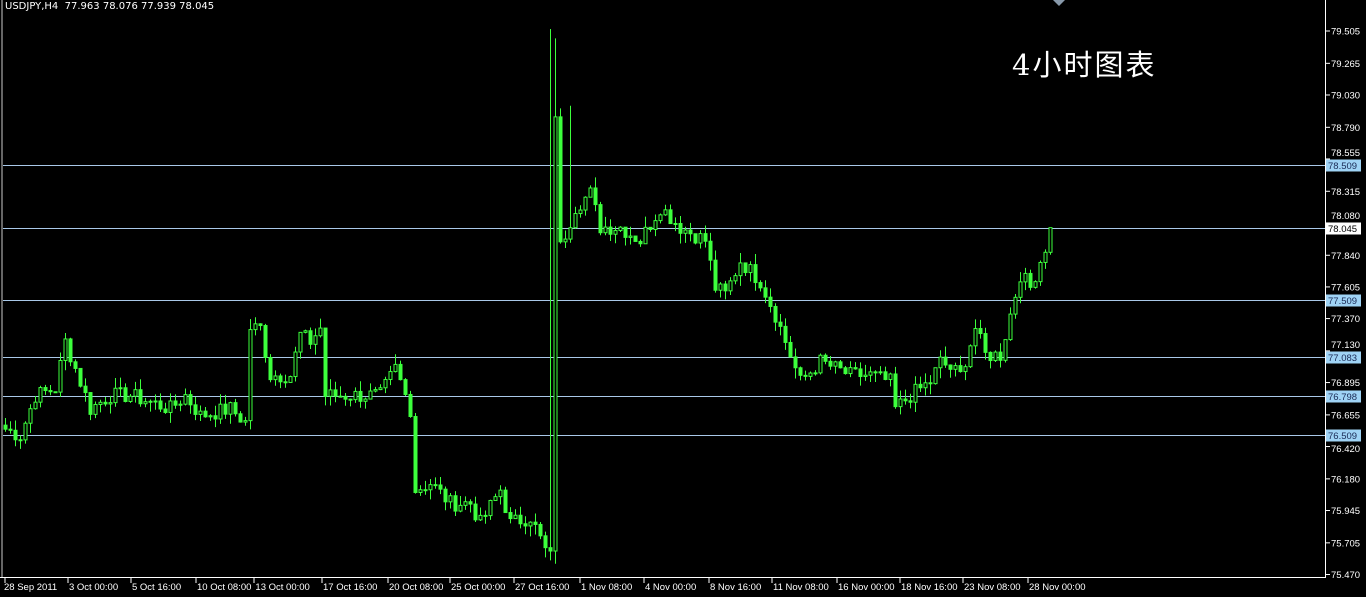 This screenshot has height=597, width=1366. I want to click on x-tick-label: 18 Nov 16:00, so click(929, 587).